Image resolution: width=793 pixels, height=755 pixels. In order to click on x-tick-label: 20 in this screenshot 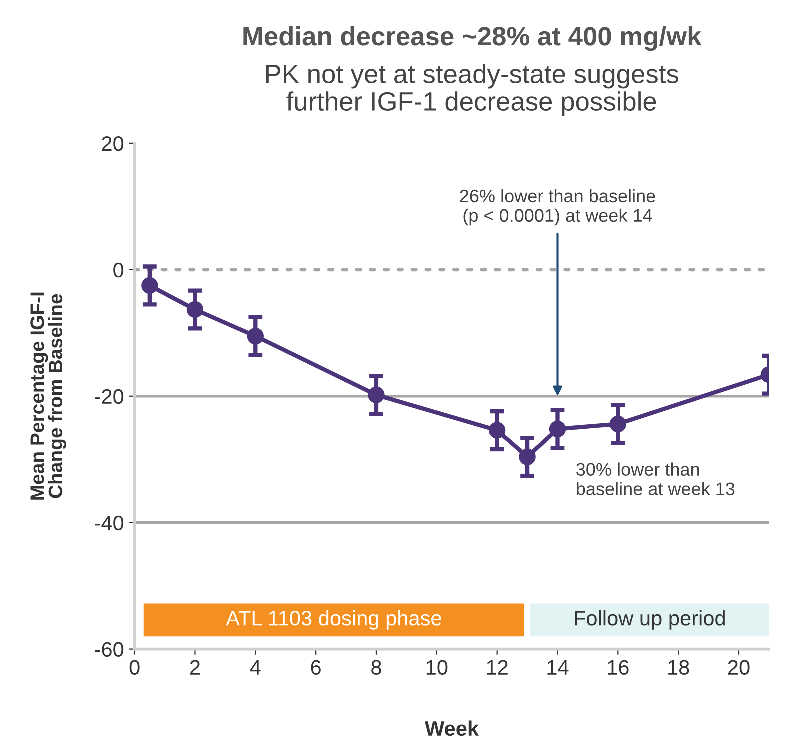, I will do `click(739, 668)`.